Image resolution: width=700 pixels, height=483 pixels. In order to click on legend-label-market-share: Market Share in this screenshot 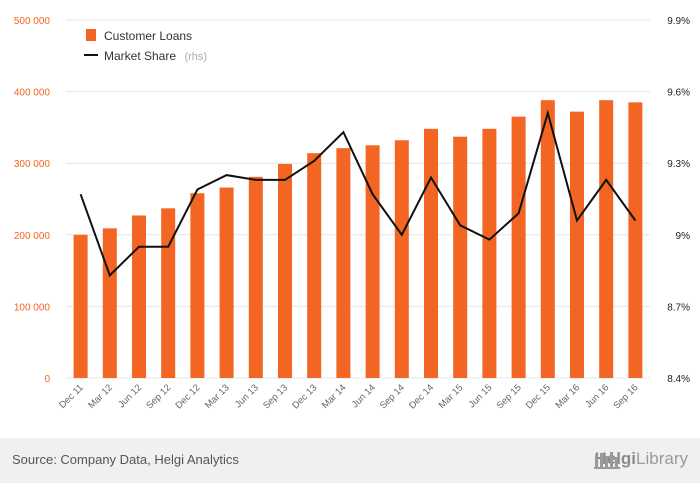, I will do `click(140, 56)`.